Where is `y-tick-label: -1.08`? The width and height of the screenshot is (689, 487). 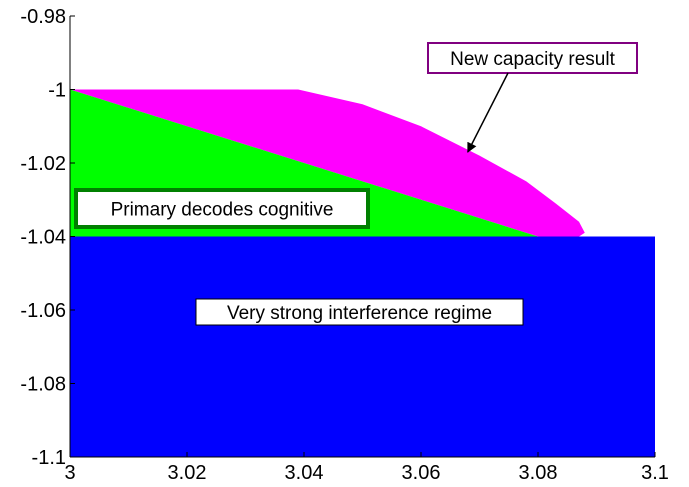
y-tick-label: -1.08 is located at coordinates (43, 385).